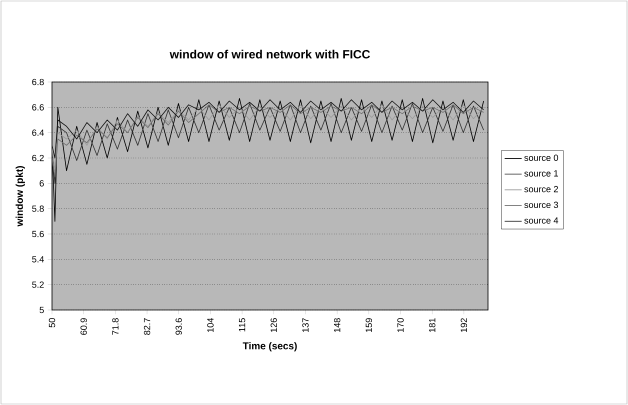  I want to click on y-axis-title: window (pkt), so click(20, 196).